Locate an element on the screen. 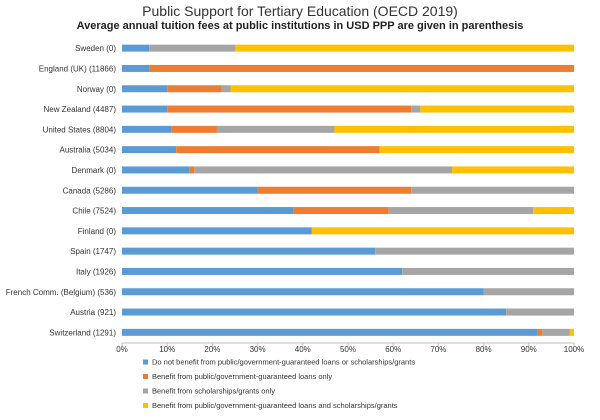 The width and height of the screenshot is (600, 420). category-label-italy-1926: Italy (1926) is located at coordinates (96, 271).